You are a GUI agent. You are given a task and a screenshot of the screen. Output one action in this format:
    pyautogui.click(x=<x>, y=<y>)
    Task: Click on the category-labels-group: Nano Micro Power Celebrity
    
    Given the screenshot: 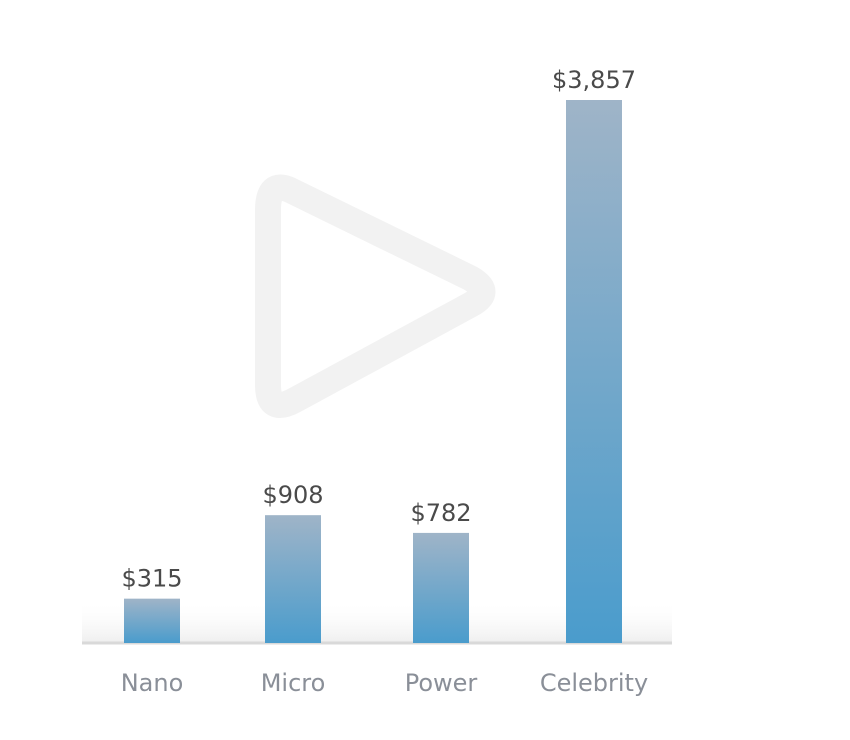 What is the action you would take?
    pyautogui.click(x=384, y=683)
    